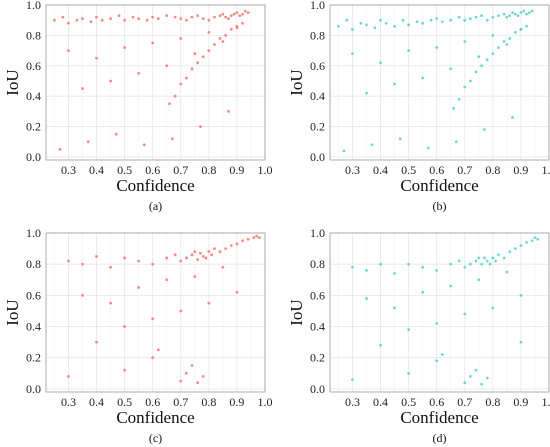  I want to click on x-tick-label: 0.4, so click(380, 170).